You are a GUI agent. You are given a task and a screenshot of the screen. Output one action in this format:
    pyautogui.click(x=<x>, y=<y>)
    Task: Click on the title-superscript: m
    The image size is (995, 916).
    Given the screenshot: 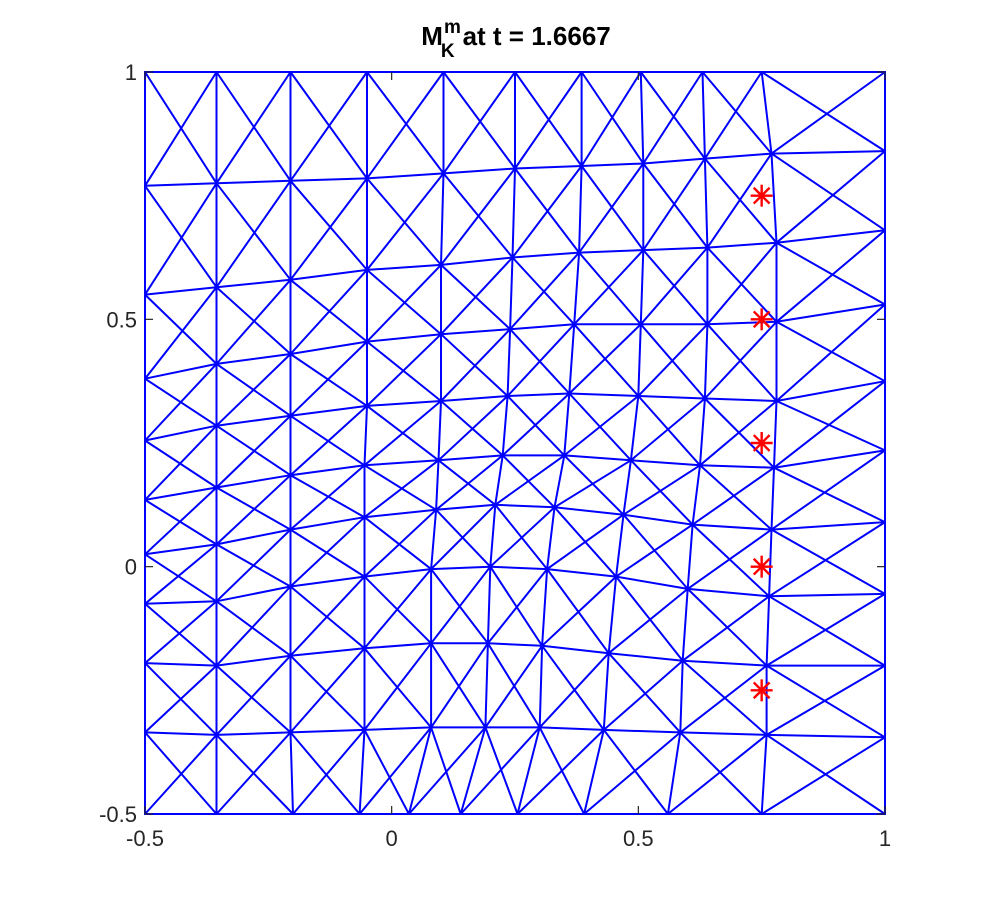 What is the action you would take?
    pyautogui.click(x=452, y=27)
    